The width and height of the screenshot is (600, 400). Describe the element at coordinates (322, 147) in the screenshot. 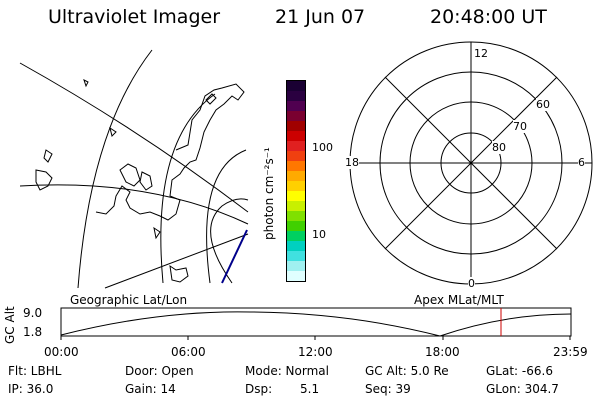

I see `colorbar-tick-100: 100` at that location.